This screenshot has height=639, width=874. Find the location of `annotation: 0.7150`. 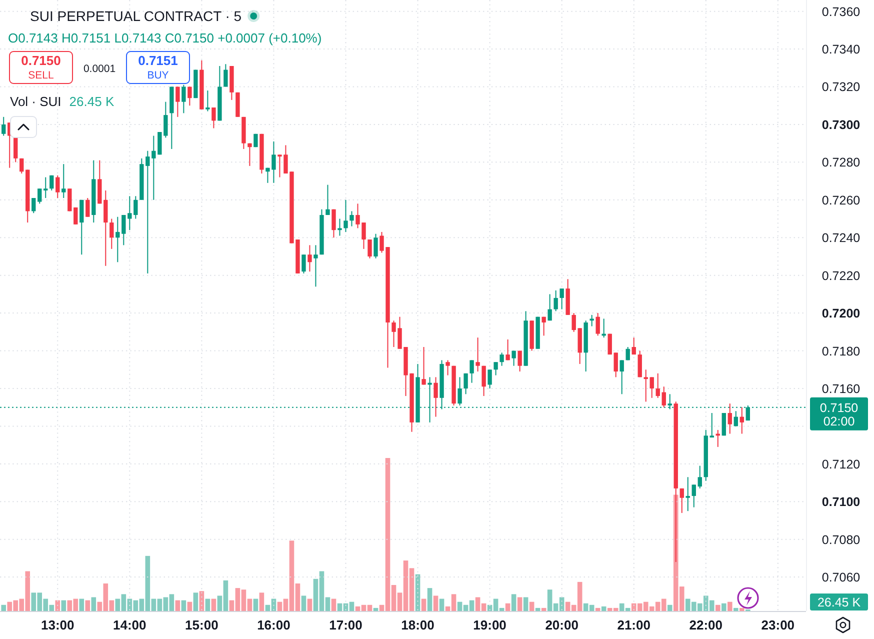

annotation: 0.7150 is located at coordinates (41, 60).